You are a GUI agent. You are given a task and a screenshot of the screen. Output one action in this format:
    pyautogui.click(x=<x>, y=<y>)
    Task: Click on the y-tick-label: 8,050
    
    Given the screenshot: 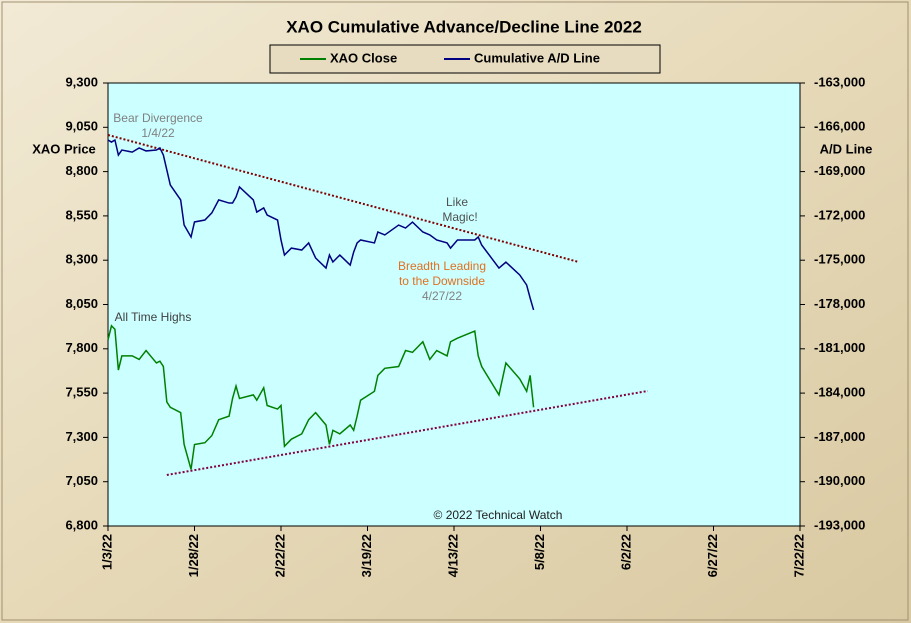 What is the action you would take?
    pyautogui.click(x=81, y=303)
    